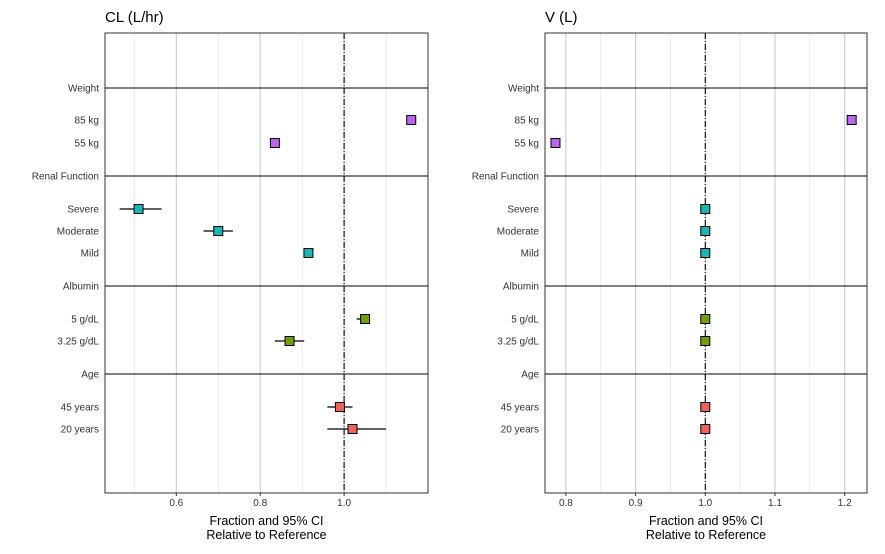 The width and height of the screenshot is (885, 554). What do you see at coordinates (176, 503) in the screenshot?
I see `x-tick-label: 0.6` at bounding box center [176, 503].